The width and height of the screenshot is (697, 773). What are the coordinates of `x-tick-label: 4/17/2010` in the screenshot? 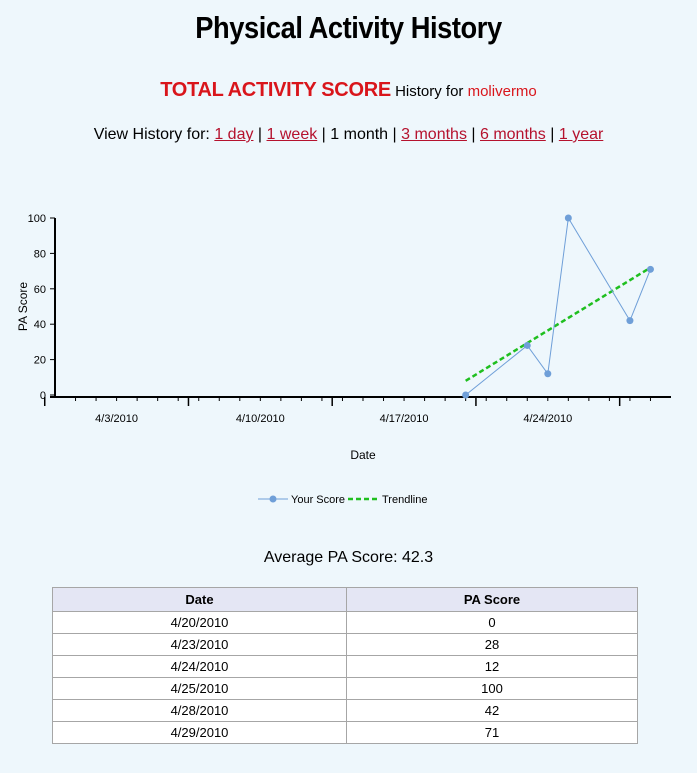 It's located at (404, 419).